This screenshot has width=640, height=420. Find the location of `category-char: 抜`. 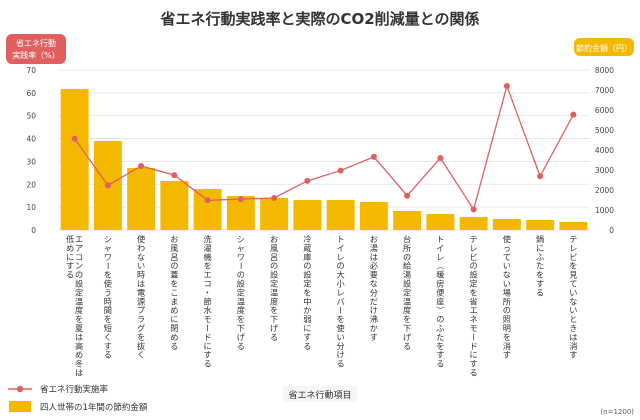

category-char: 抜 is located at coordinates (141, 346).